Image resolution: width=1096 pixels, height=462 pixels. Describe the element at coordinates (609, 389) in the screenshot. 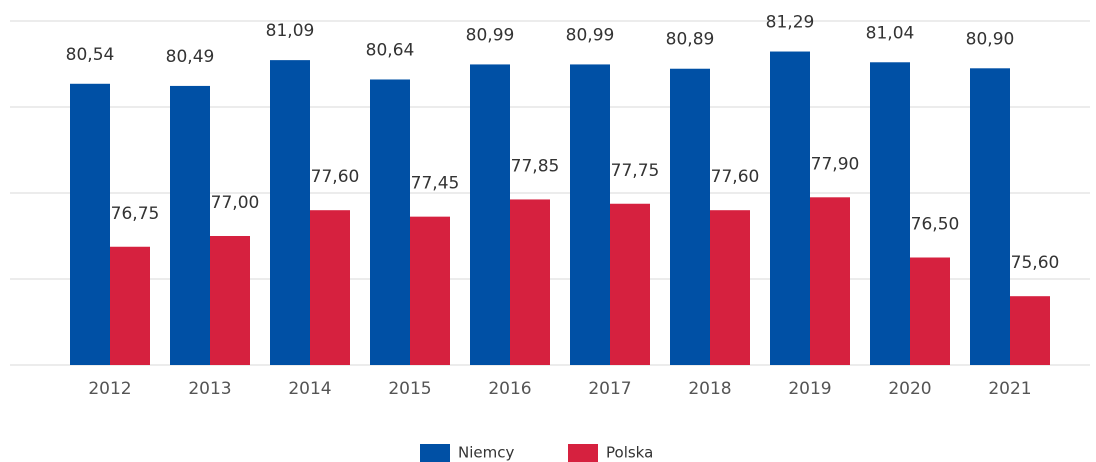

I see `x-tick-label: 2017` at that location.